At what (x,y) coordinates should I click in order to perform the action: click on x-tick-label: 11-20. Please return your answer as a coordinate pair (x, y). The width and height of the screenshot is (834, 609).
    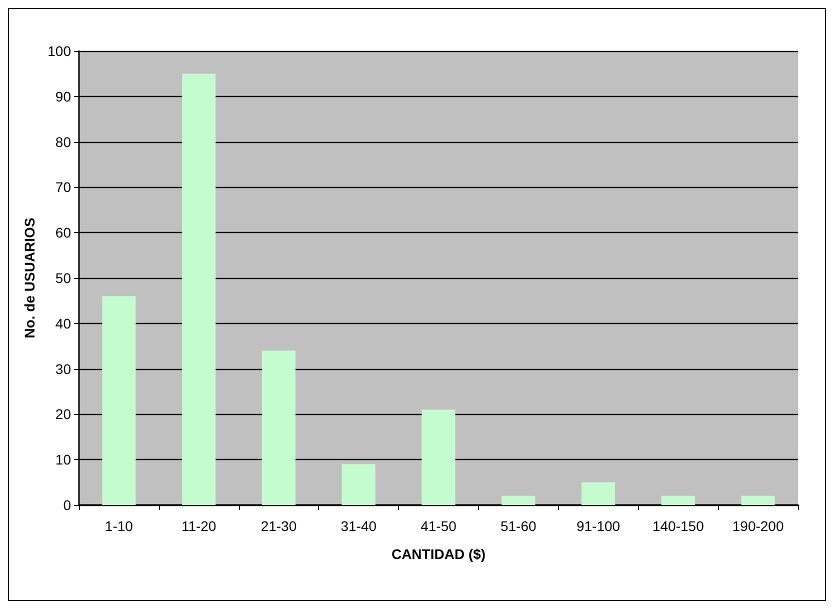
    Looking at the image, I should click on (198, 526).